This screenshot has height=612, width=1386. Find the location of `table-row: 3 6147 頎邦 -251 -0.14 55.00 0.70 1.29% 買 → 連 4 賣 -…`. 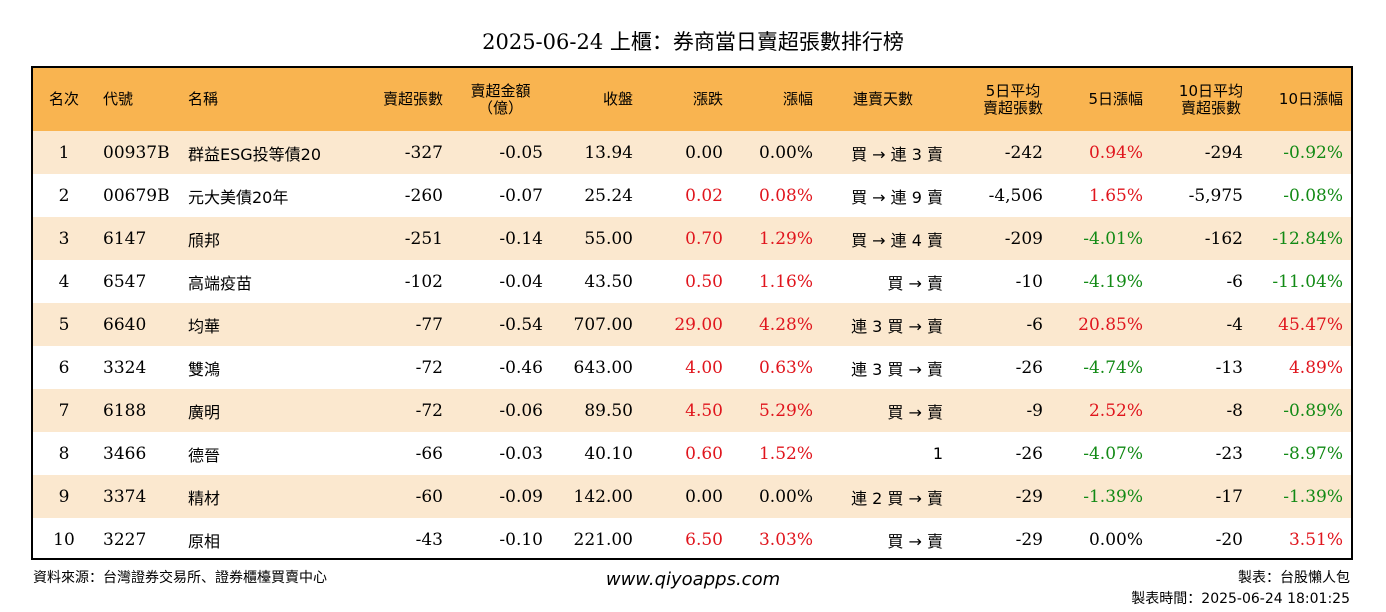

table-row: 3 6147 頎邦 -251 -0.14 55.00 0.70 1.29% 買 → 連 4 賣 -… is located at coordinates (692, 238).